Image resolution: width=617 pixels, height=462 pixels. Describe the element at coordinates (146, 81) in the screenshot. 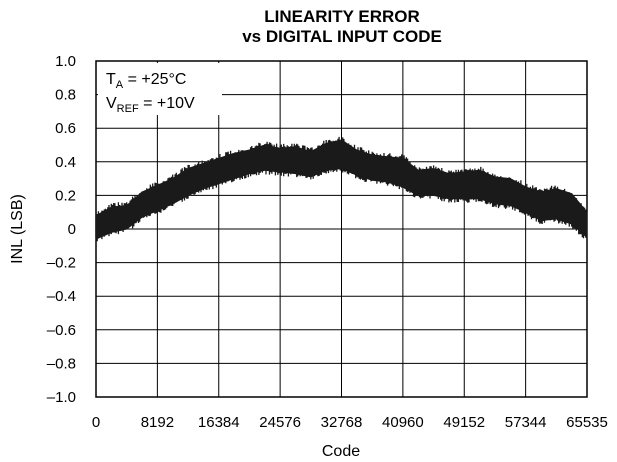

I see `annotation-ta: TA = +25°C` at that location.